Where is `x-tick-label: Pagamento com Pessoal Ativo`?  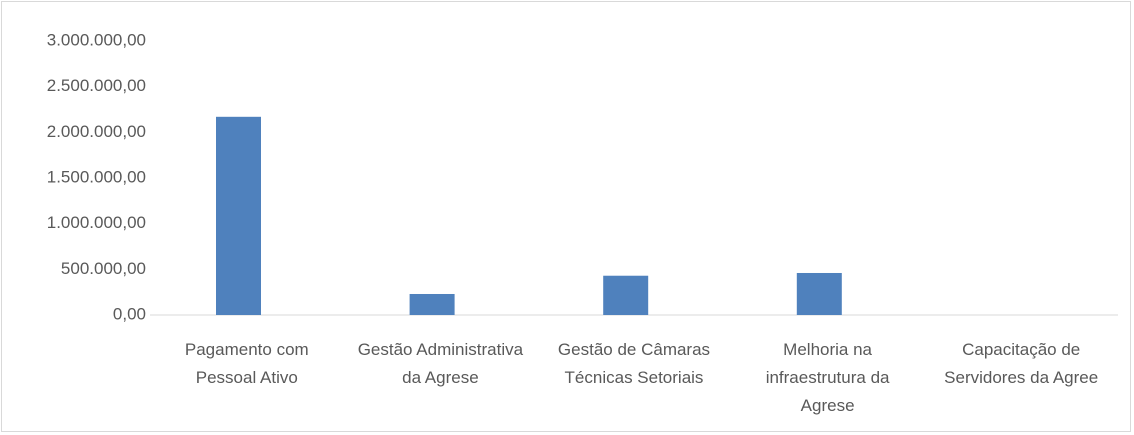
x-tick-label: Pagamento com Pessoal Ativo is located at coordinates (246, 363).